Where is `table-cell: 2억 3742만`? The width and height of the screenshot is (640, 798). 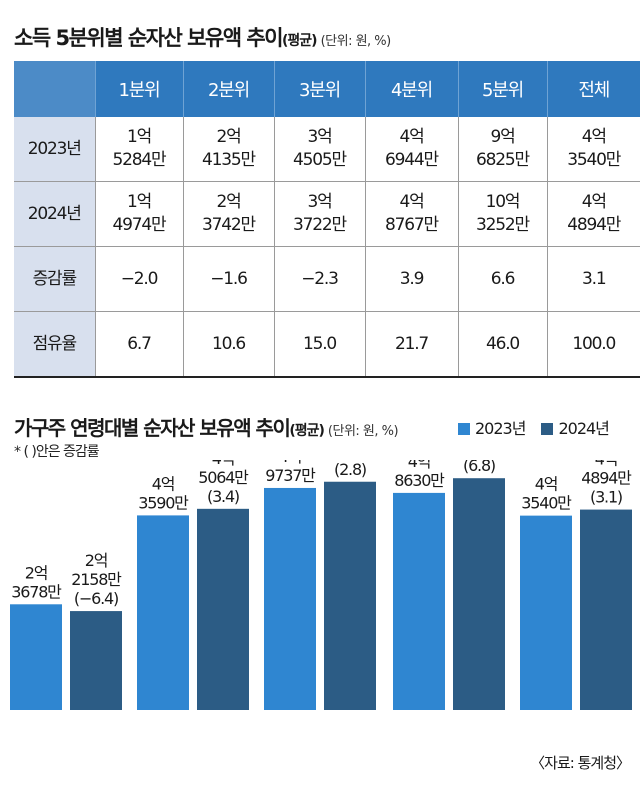 table-cell: 2억 3742만 is located at coordinates (228, 214).